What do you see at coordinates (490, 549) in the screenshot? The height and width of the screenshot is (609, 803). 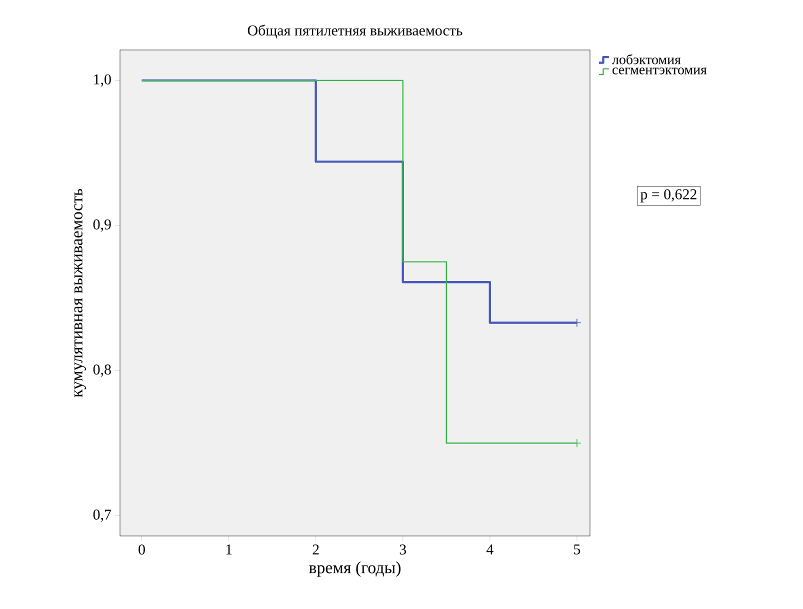 I see `x-tick-label: 4` at bounding box center [490, 549].